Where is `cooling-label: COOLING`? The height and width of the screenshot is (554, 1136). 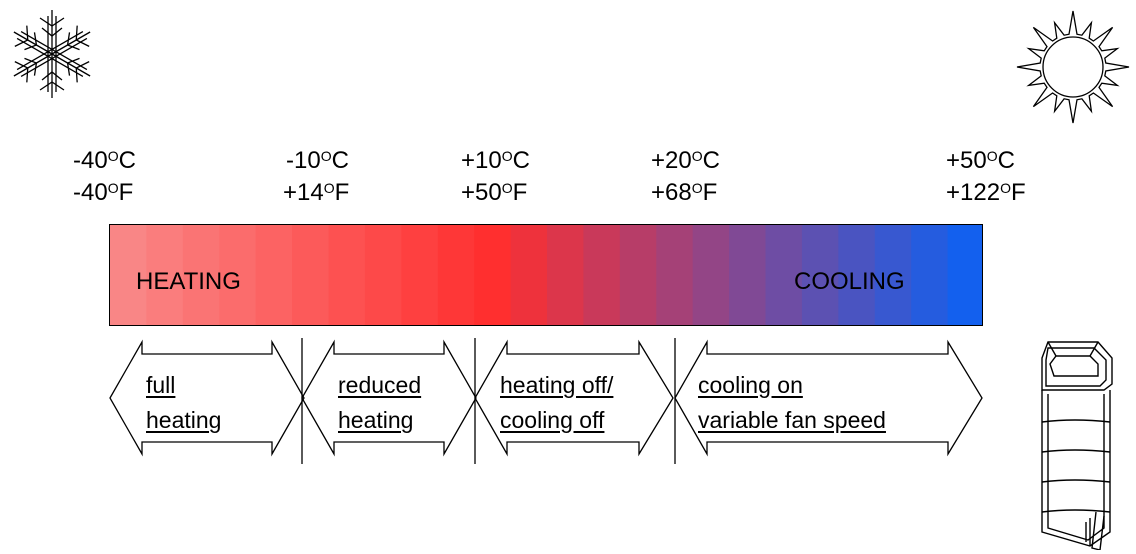
cooling-label: COOLING is located at coordinates (849, 281).